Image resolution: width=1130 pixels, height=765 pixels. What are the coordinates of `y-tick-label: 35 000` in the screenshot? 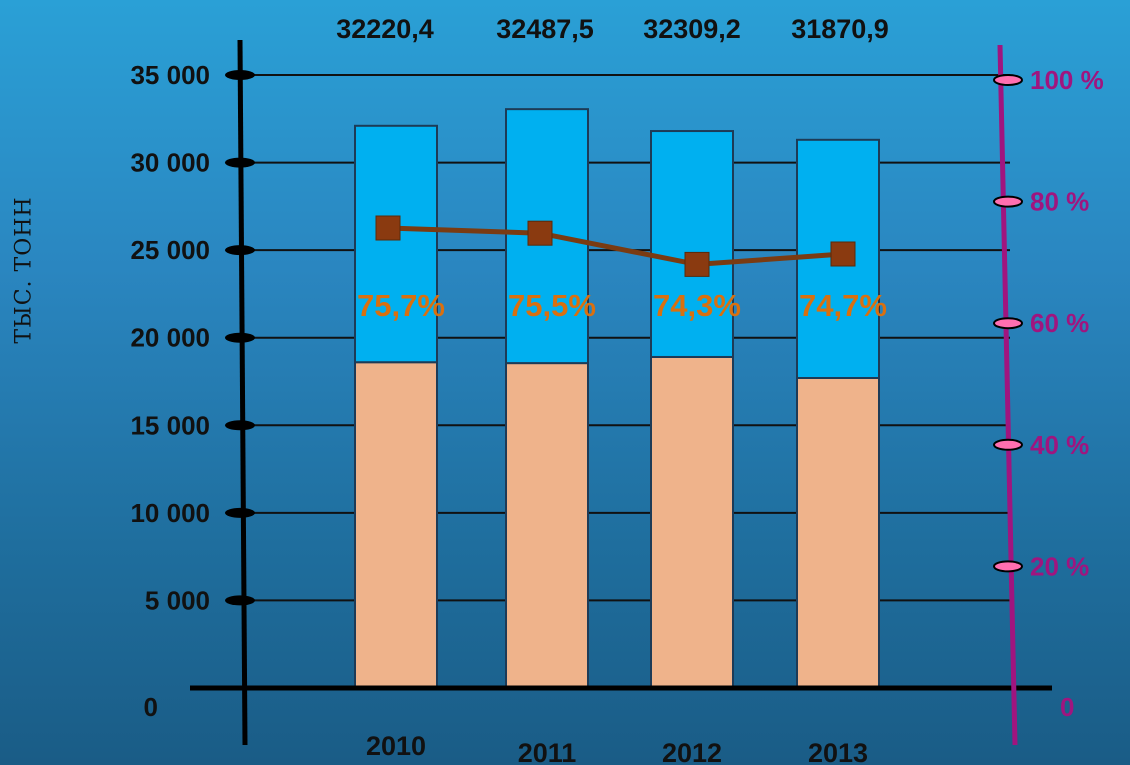 It's located at (170, 75).